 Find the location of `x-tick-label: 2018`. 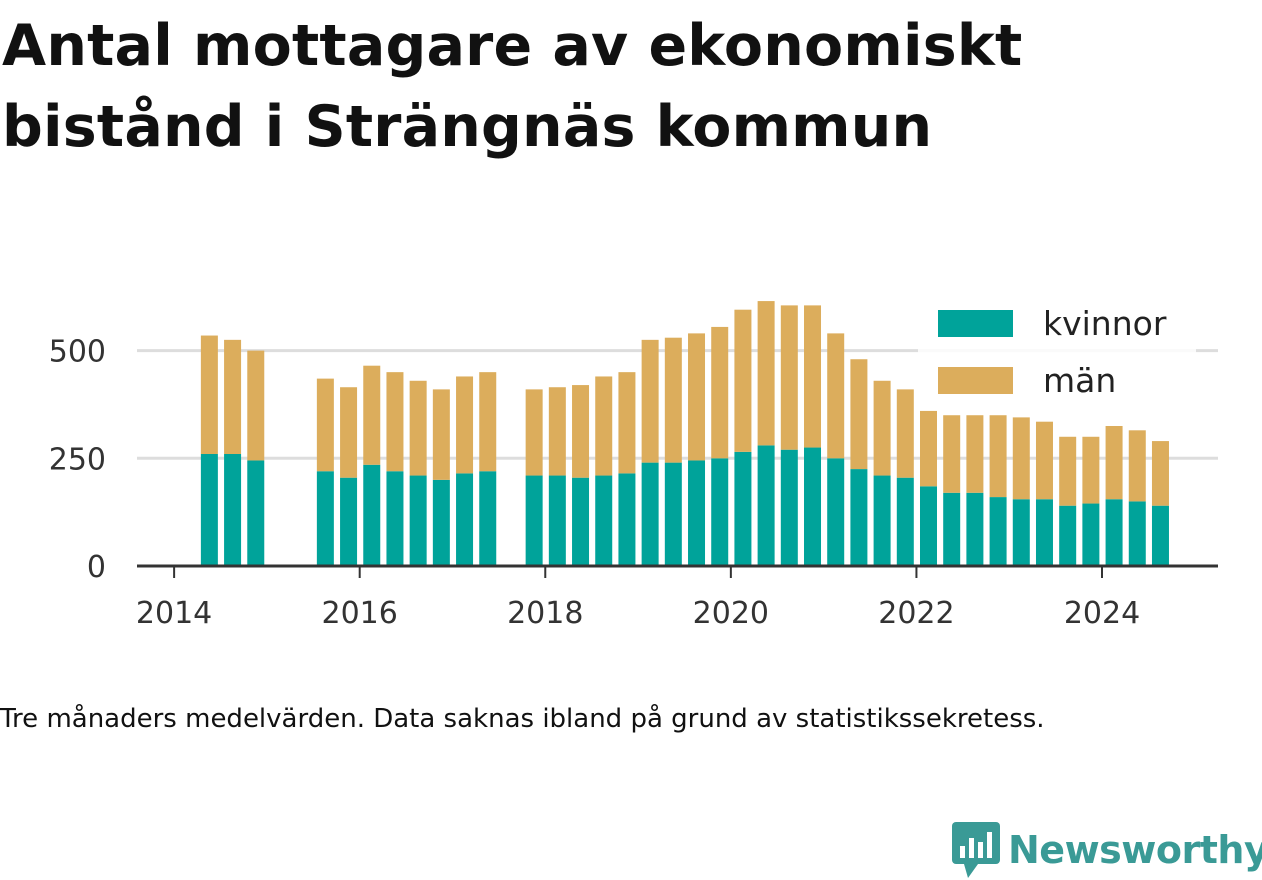

x-tick-label: 2018 is located at coordinates (545, 613).